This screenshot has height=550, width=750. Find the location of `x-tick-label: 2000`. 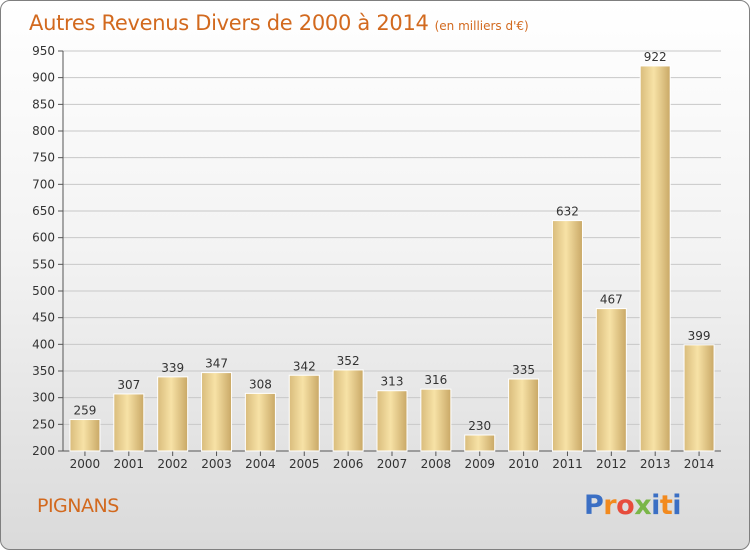

x-tick-label: 2000 is located at coordinates (85, 464).